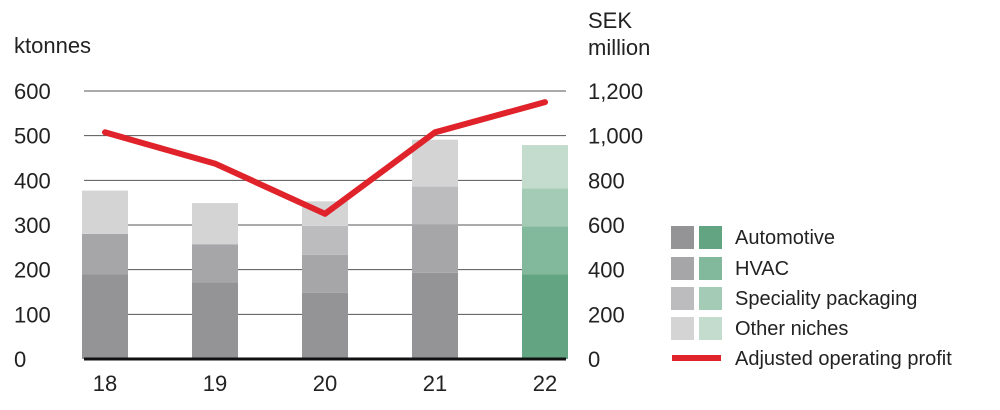  I want to click on x-tick-label: 20, so click(325, 383).